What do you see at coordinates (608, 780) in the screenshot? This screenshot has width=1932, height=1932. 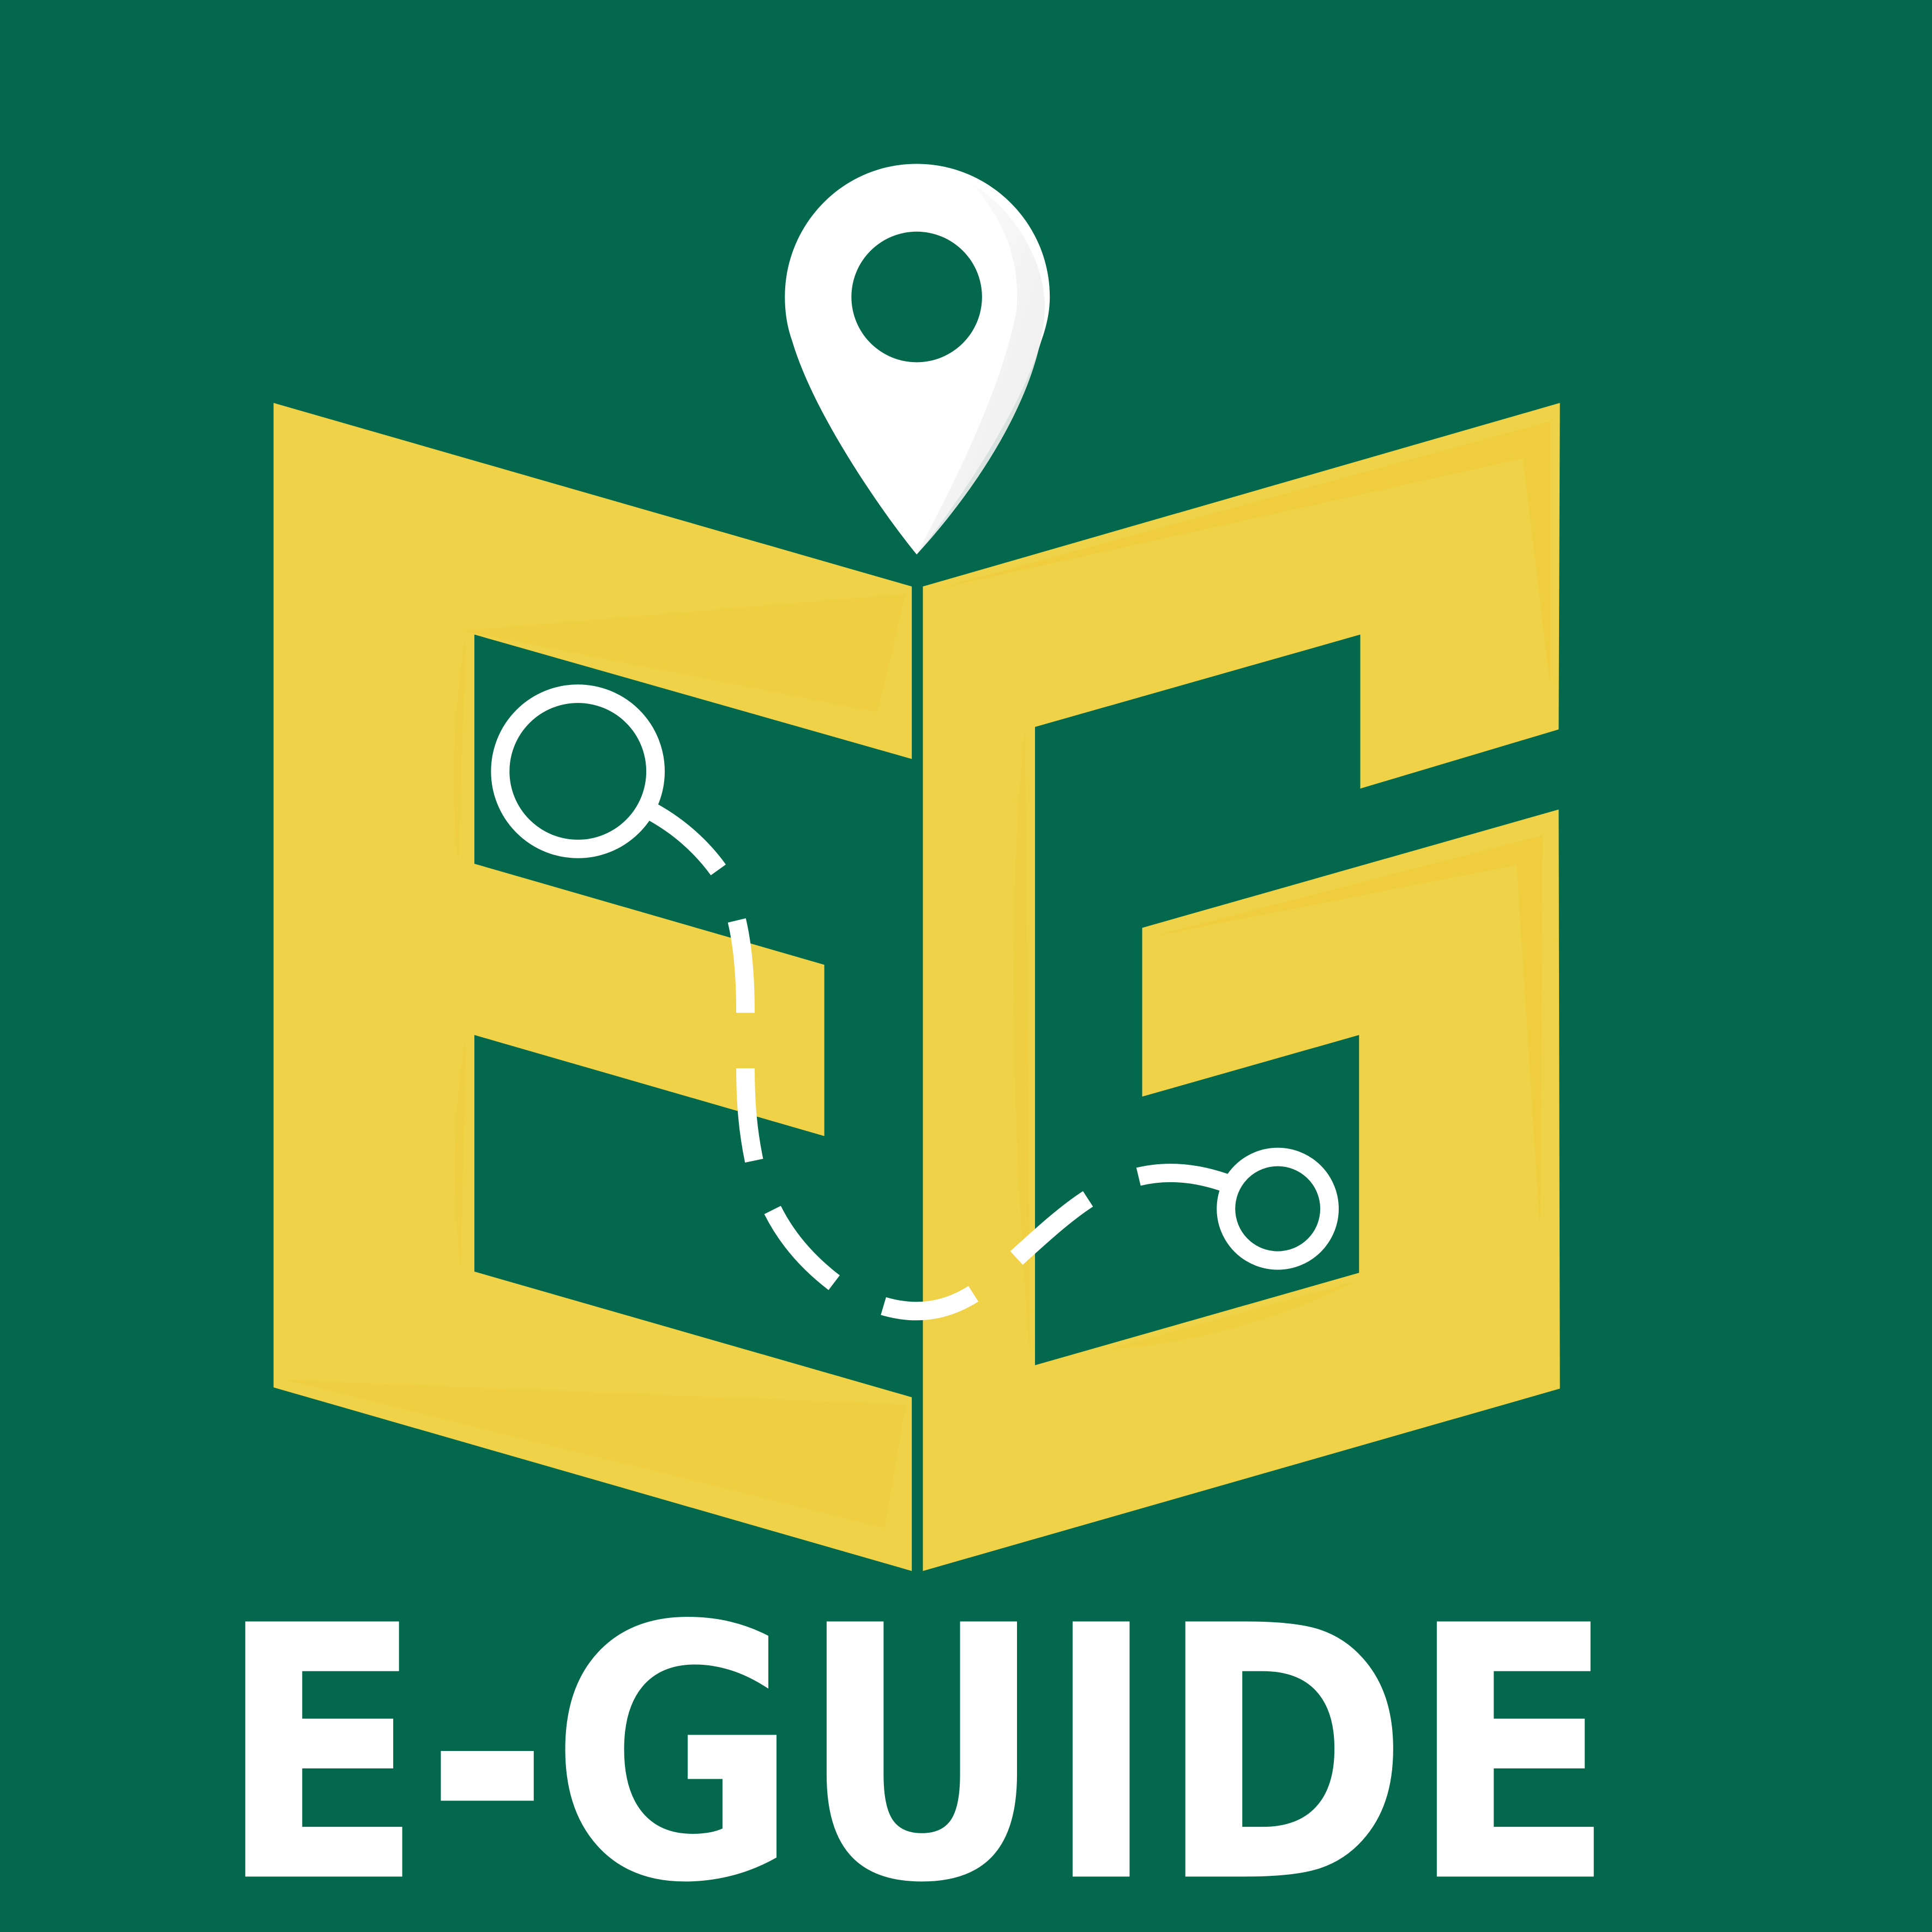 I see `magnifier-icon` at bounding box center [608, 780].